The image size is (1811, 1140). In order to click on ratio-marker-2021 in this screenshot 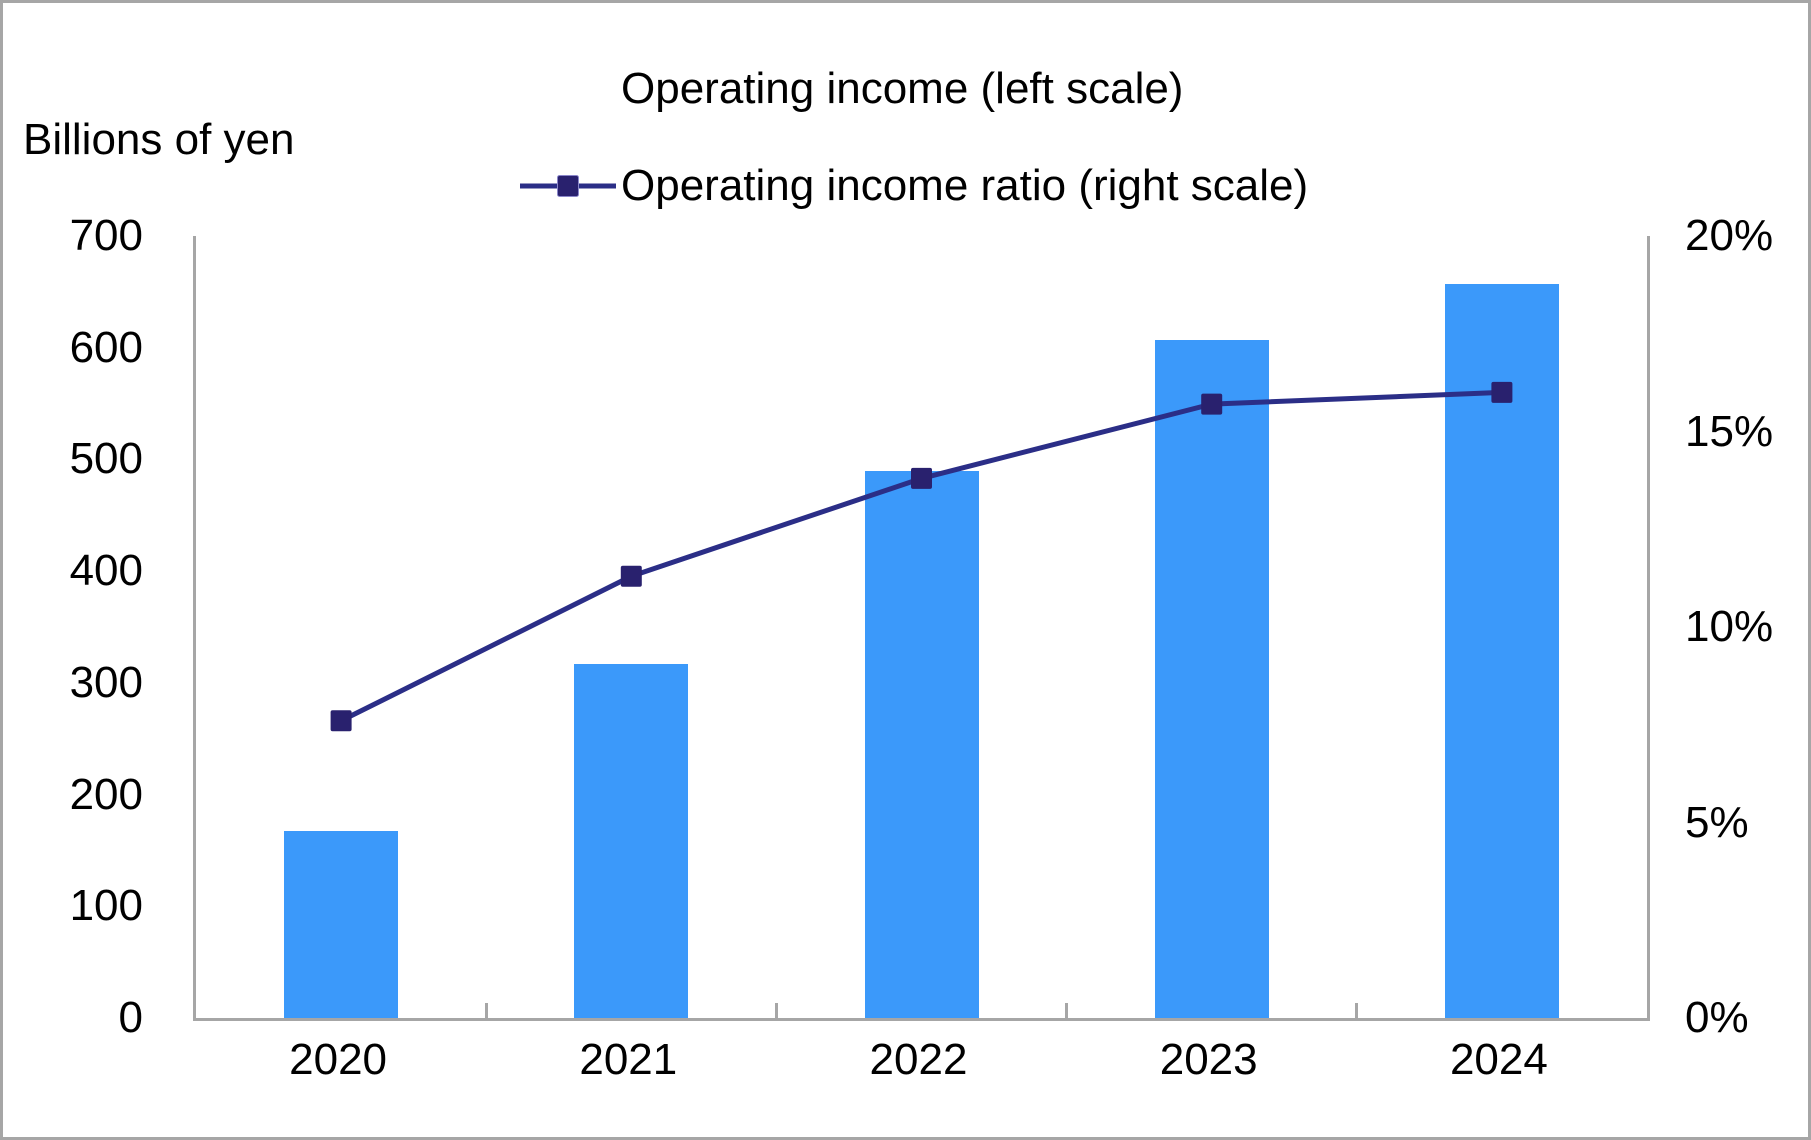, I will do `click(631, 576)`.